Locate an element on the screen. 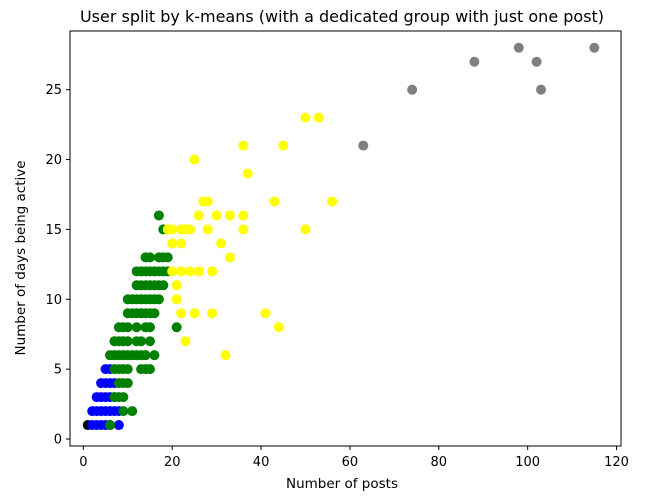  y-tick-label: 15 is located at coordinates (53, 230).